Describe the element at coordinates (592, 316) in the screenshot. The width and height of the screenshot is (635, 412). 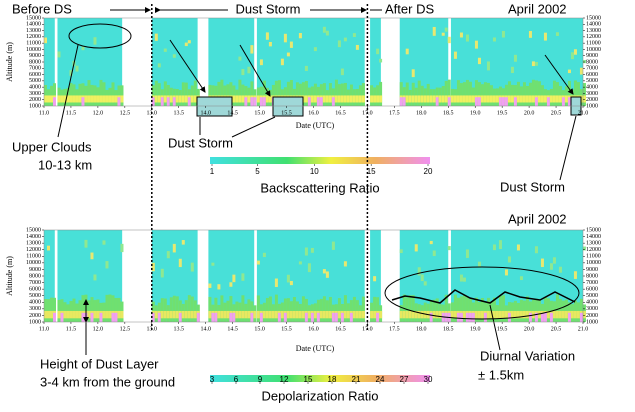
I see `y-tick-label: 2000` at that location.